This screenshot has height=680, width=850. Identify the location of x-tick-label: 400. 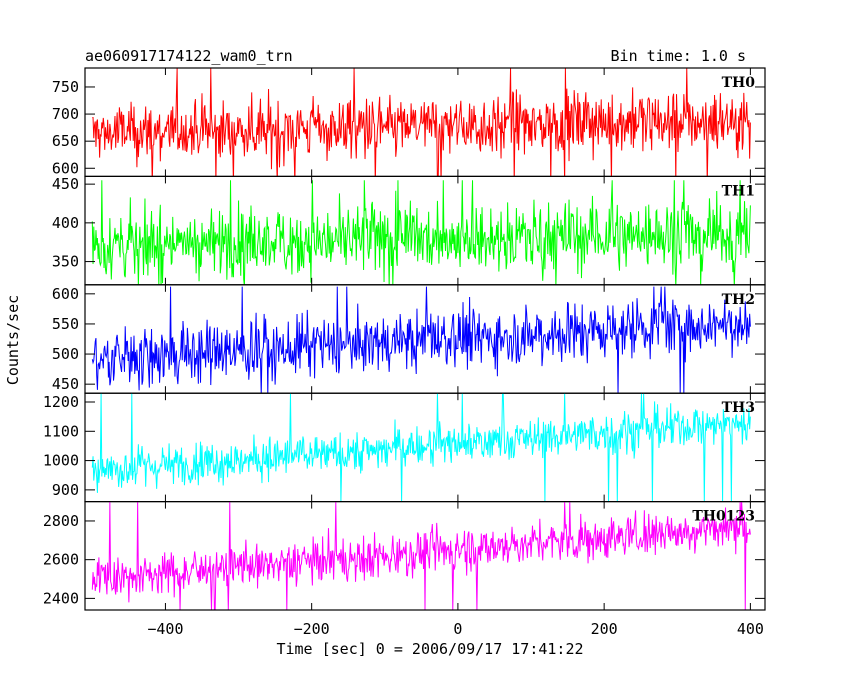
(750, 629).